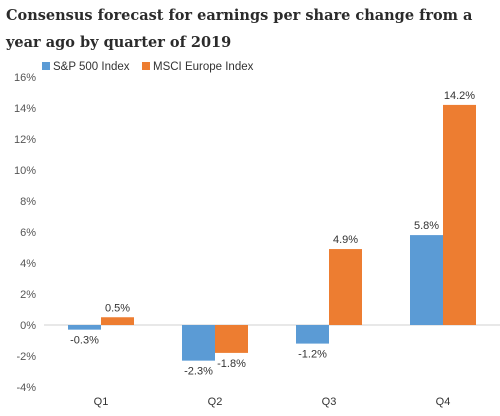 The height and width of the screenshot is (416, 500). I want to click on data-label-msci-europe-q1: 0.5%, so click(117, 308).